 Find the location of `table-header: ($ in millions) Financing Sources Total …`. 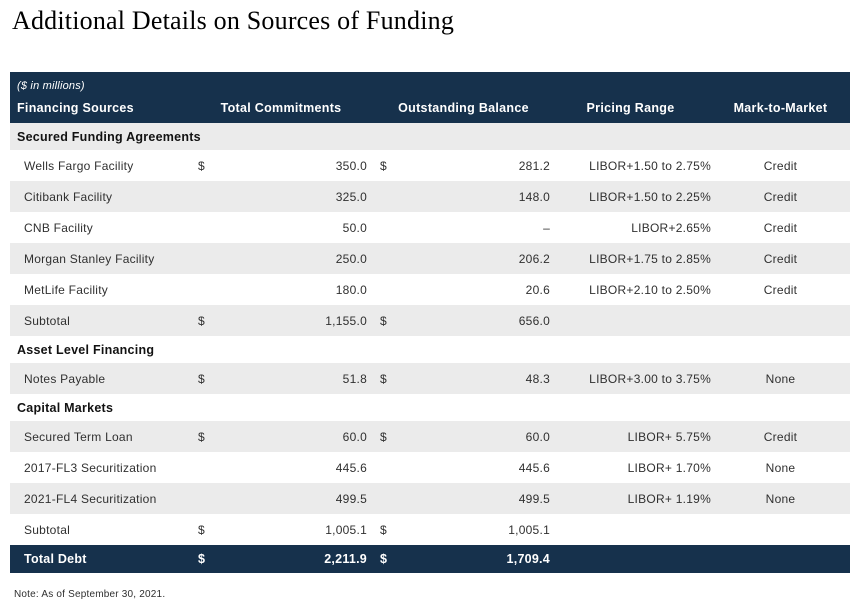

table-header: ($ in millions) Financing Sources Total … is located at coordinates (430, 97).